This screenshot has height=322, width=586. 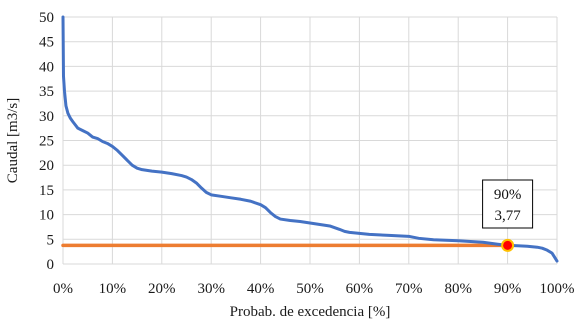 I want to click on x-tick-label: 100%, so click(x=557, y=289).